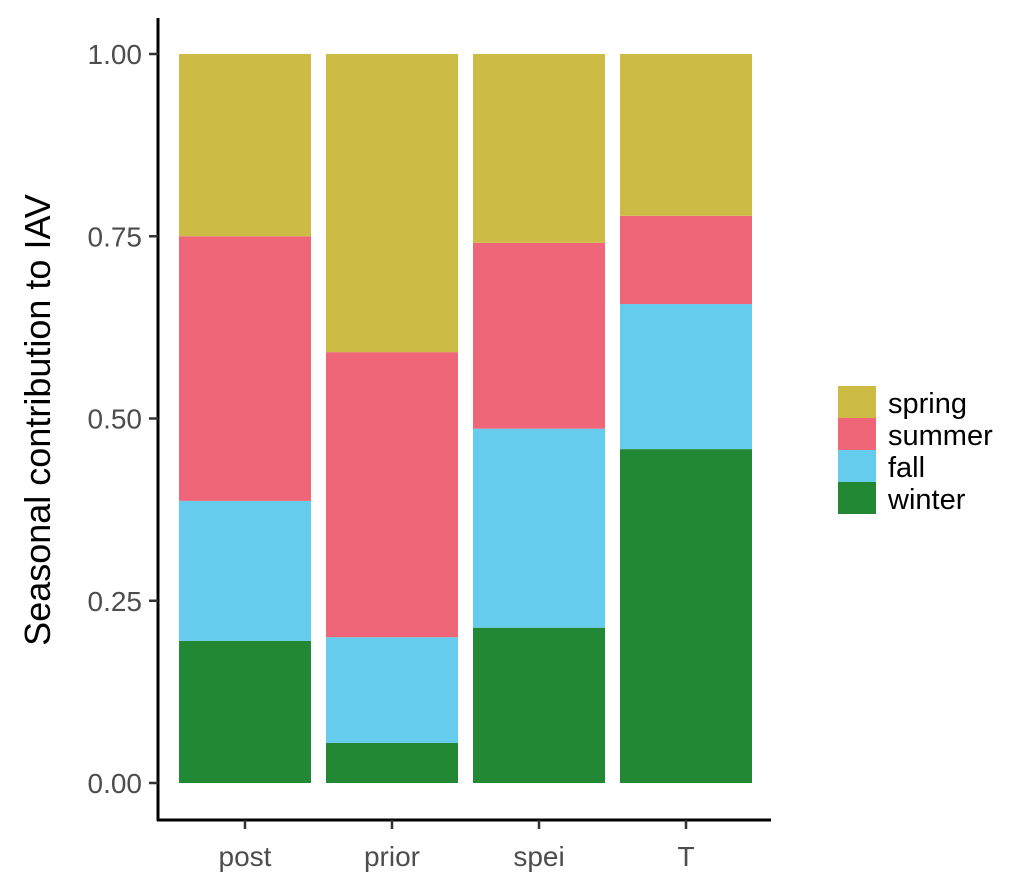  I want to click on x-tick-label: T, so click(685, 856).